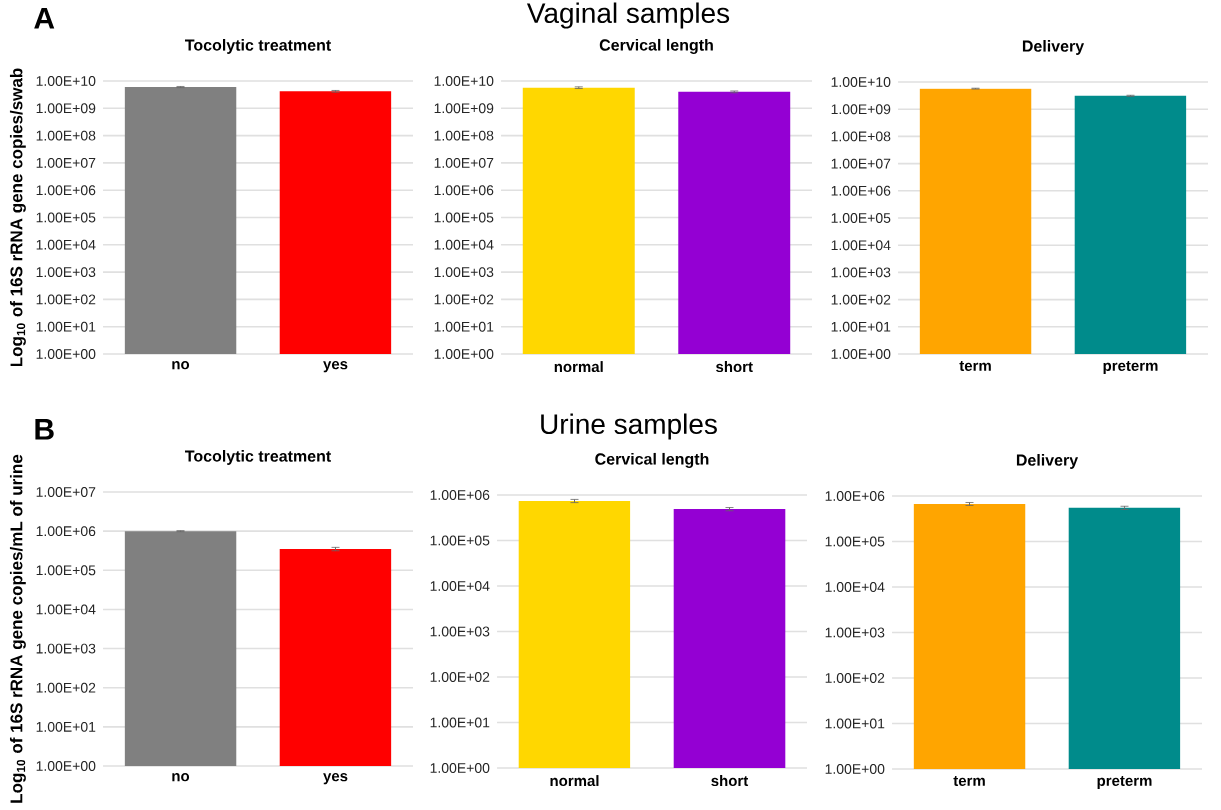 Image resolution: width=1221 pixels, height=810 pixels. What do you see at coordinates (17, 628) in the screenshot?
I see `y-axis-title: Log$_{10}$ of 16S rRNA gene copies/mL of urine` at bounding box center [17, 628].